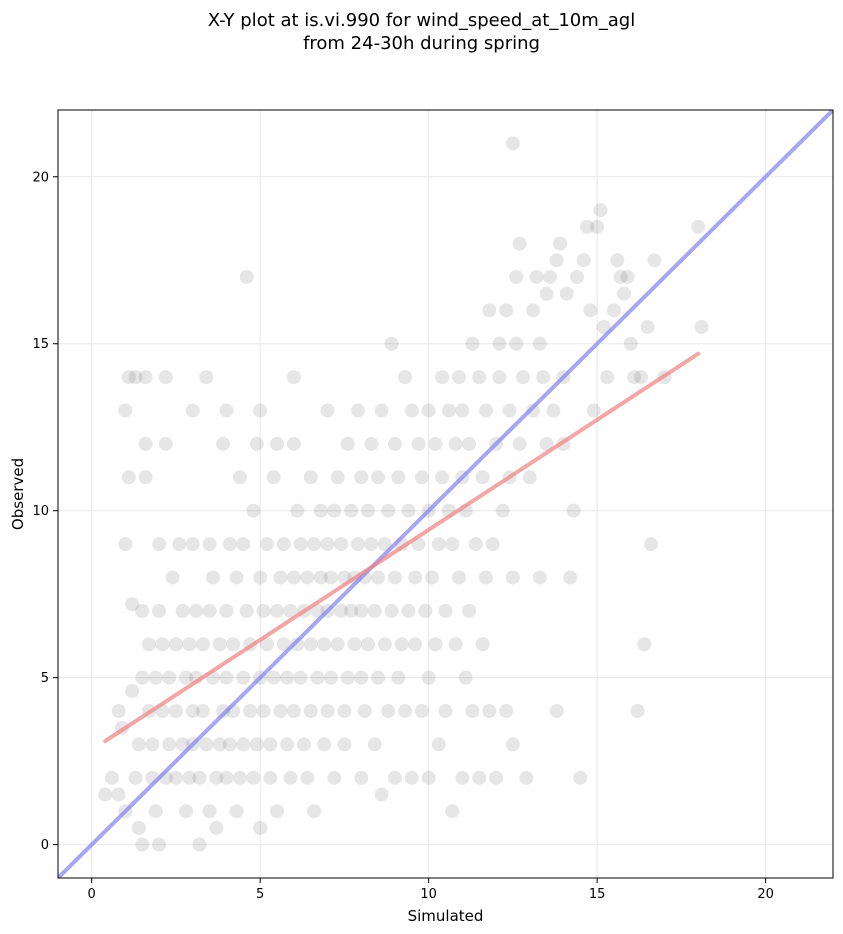  I want to click on x-tick-label-2: 10, so click(428, 894).